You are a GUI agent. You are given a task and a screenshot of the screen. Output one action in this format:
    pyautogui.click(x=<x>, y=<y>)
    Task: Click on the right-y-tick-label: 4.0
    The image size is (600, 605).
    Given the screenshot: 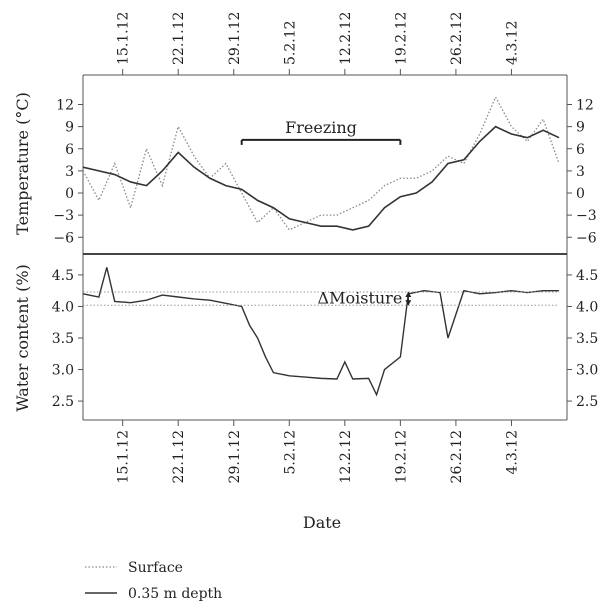 What is the action you would take?
    pyautogui.click(x=587, y=307)
    